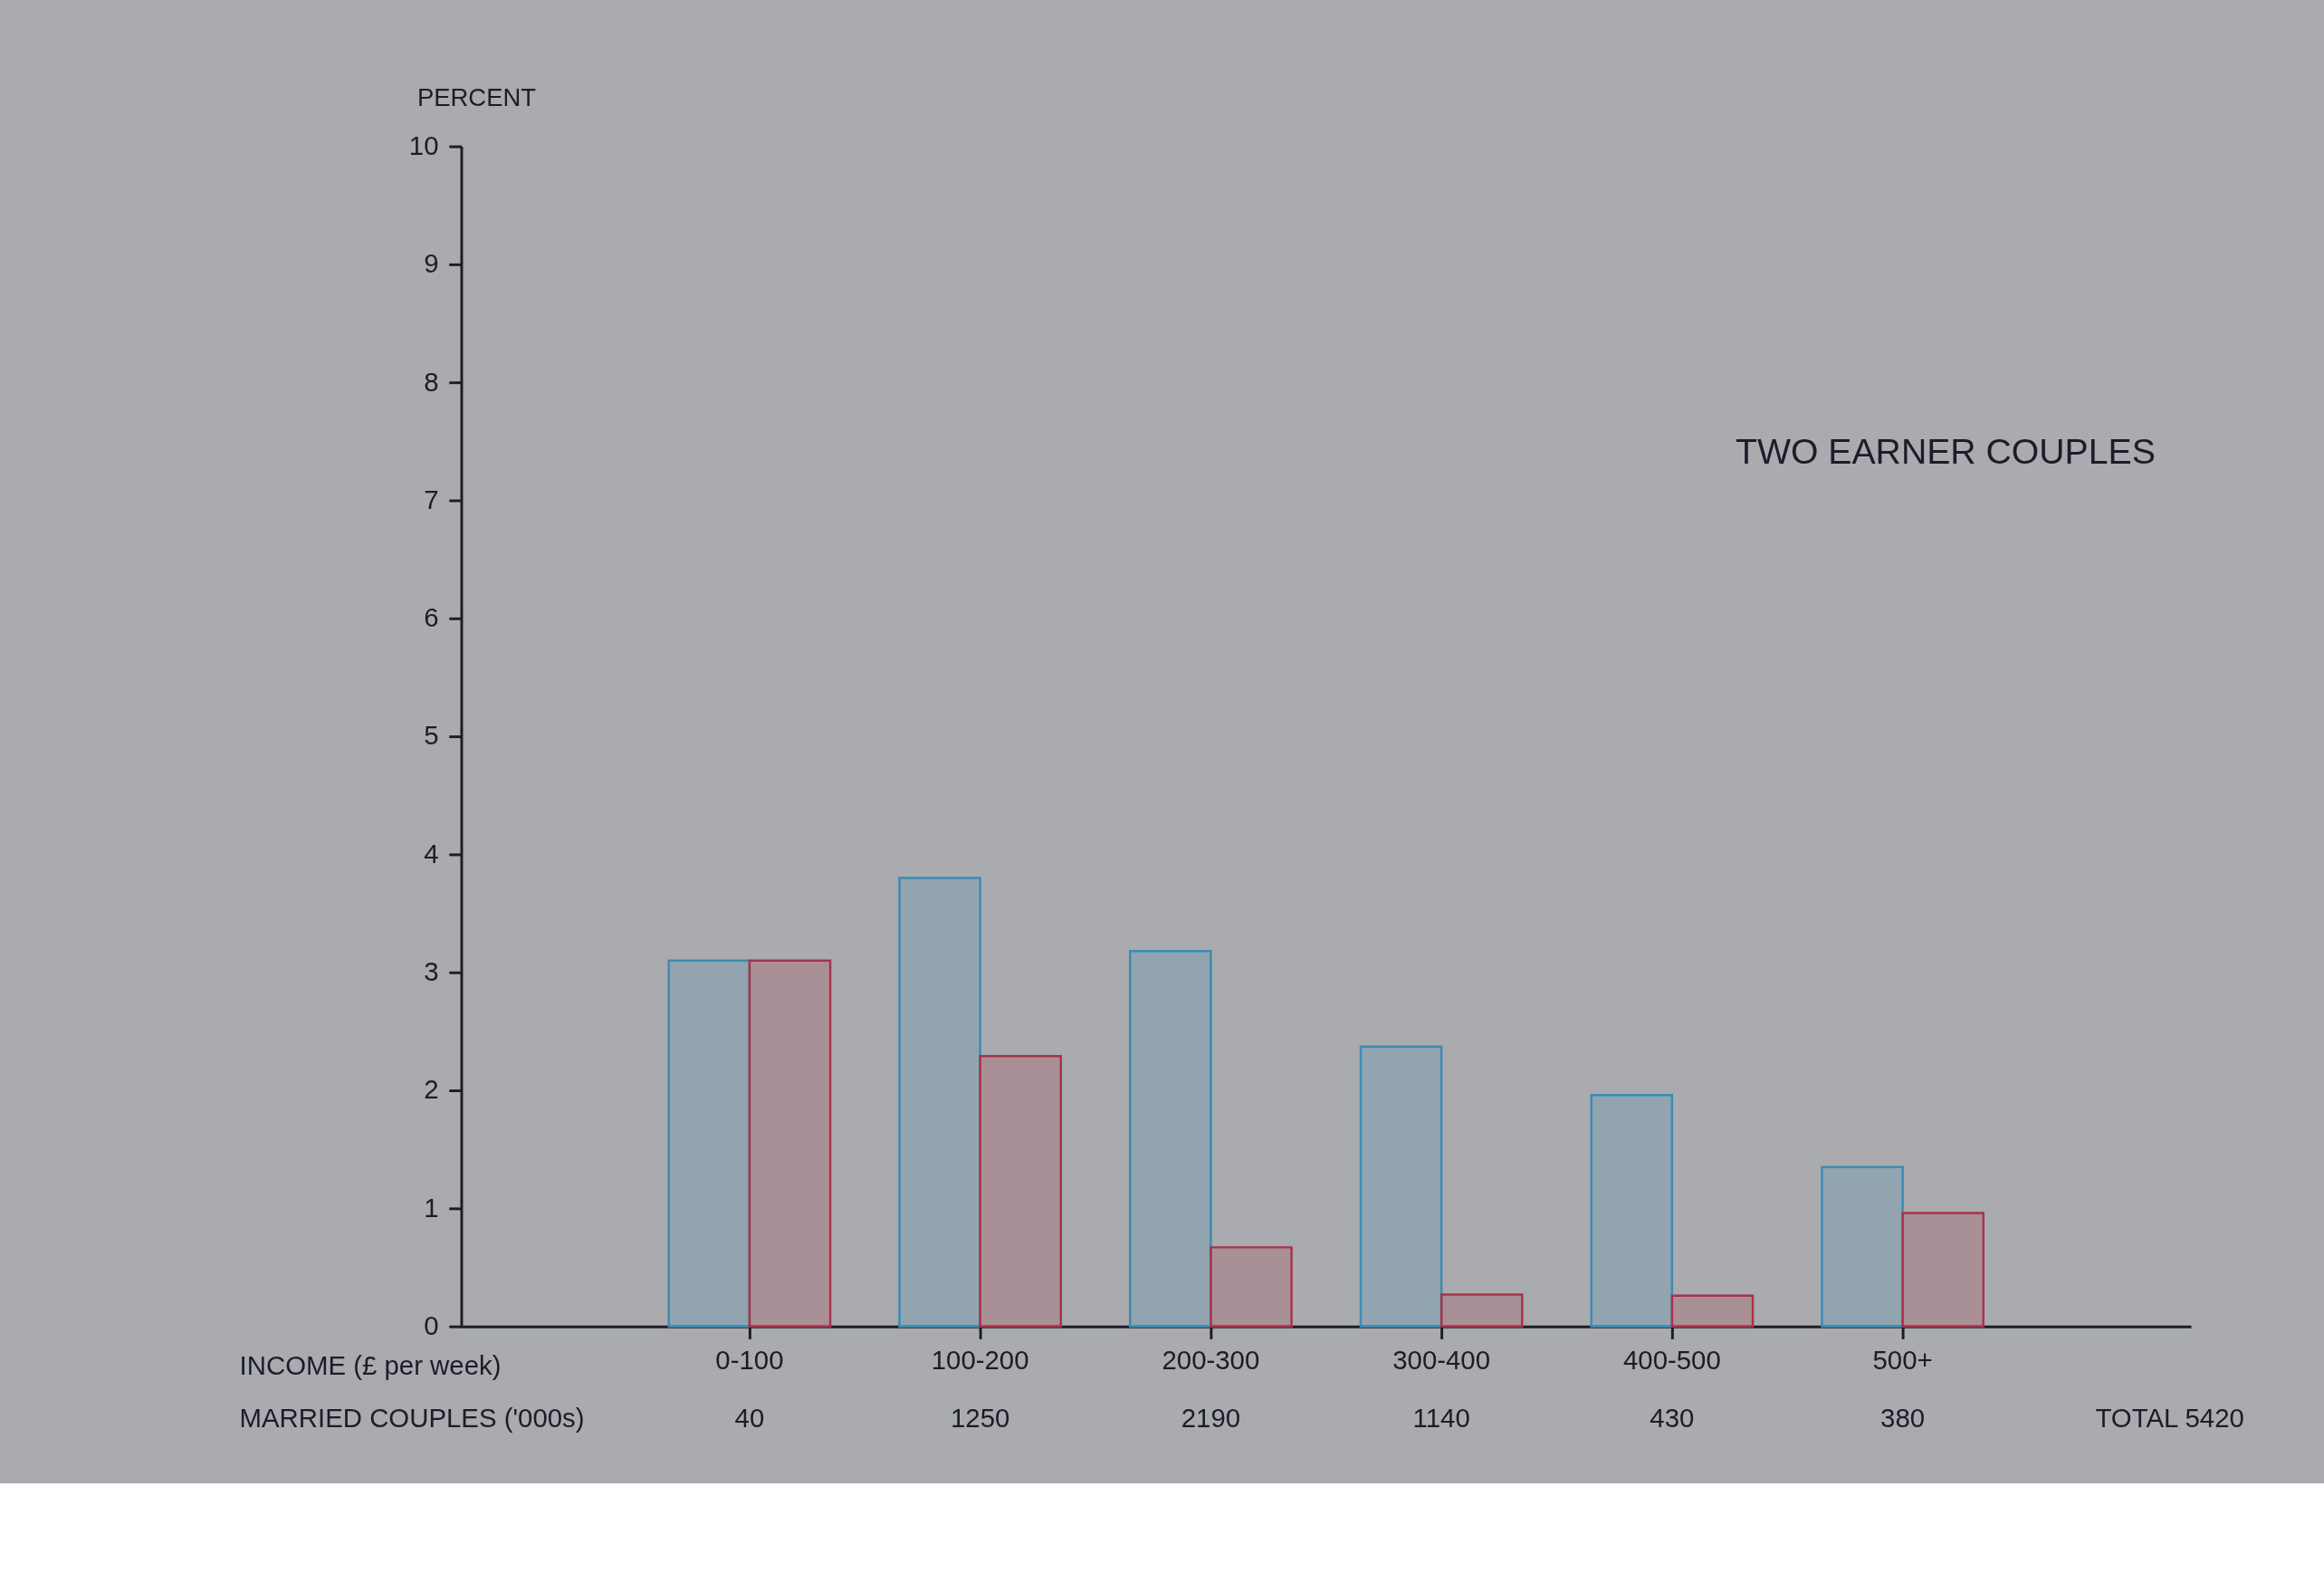  What do you see at coordinates (431, 617) in the screenshot?
I see `y-tick-label: 6` at bounding box center [431, 617].